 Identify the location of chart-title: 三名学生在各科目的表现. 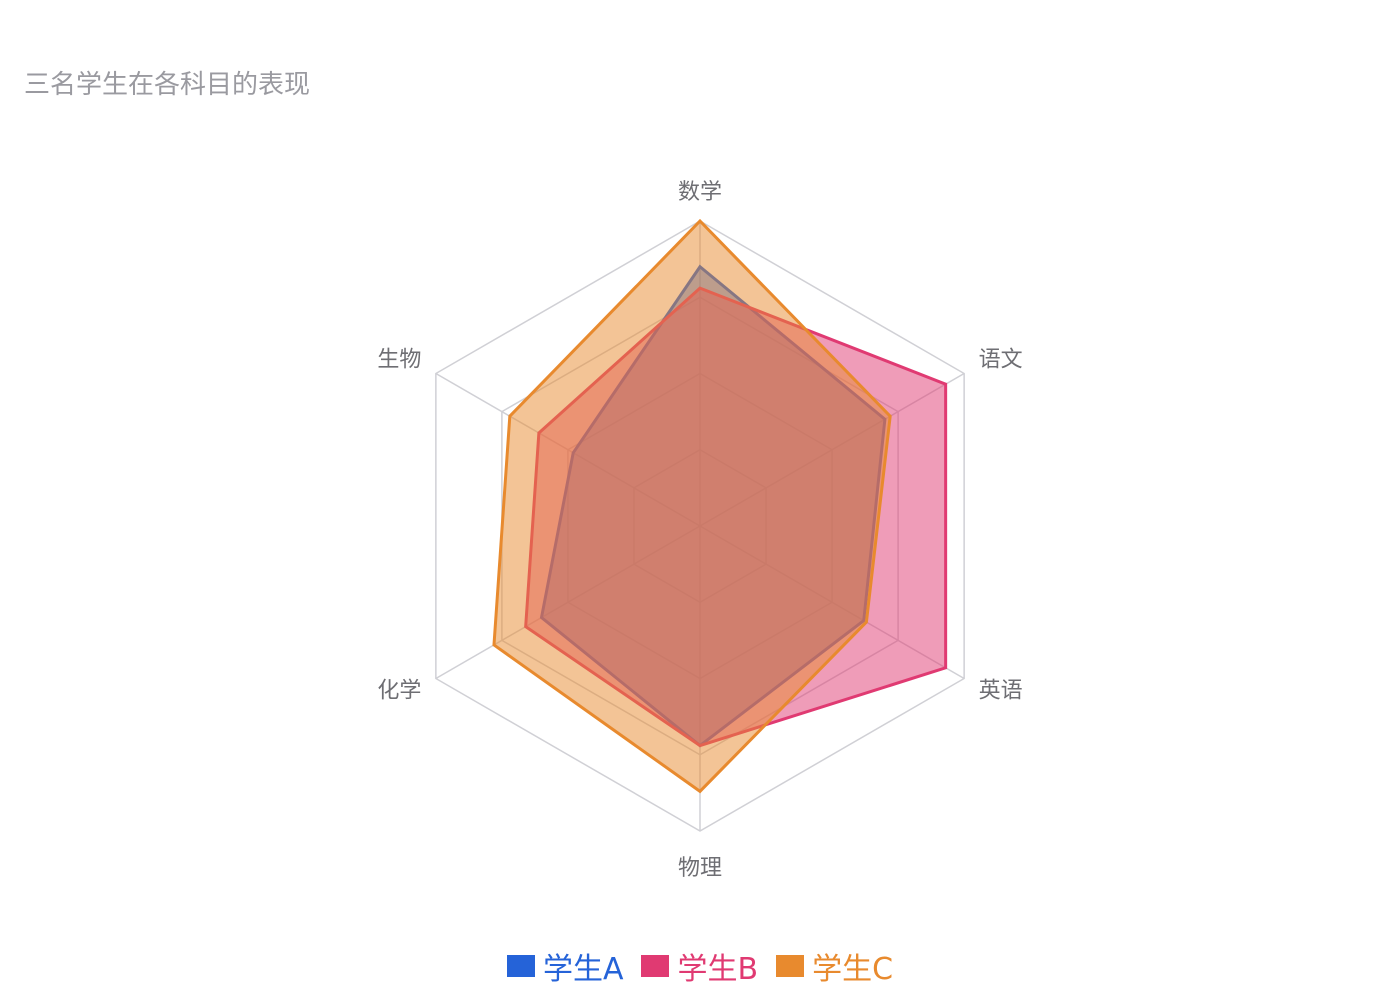
(167, 85).